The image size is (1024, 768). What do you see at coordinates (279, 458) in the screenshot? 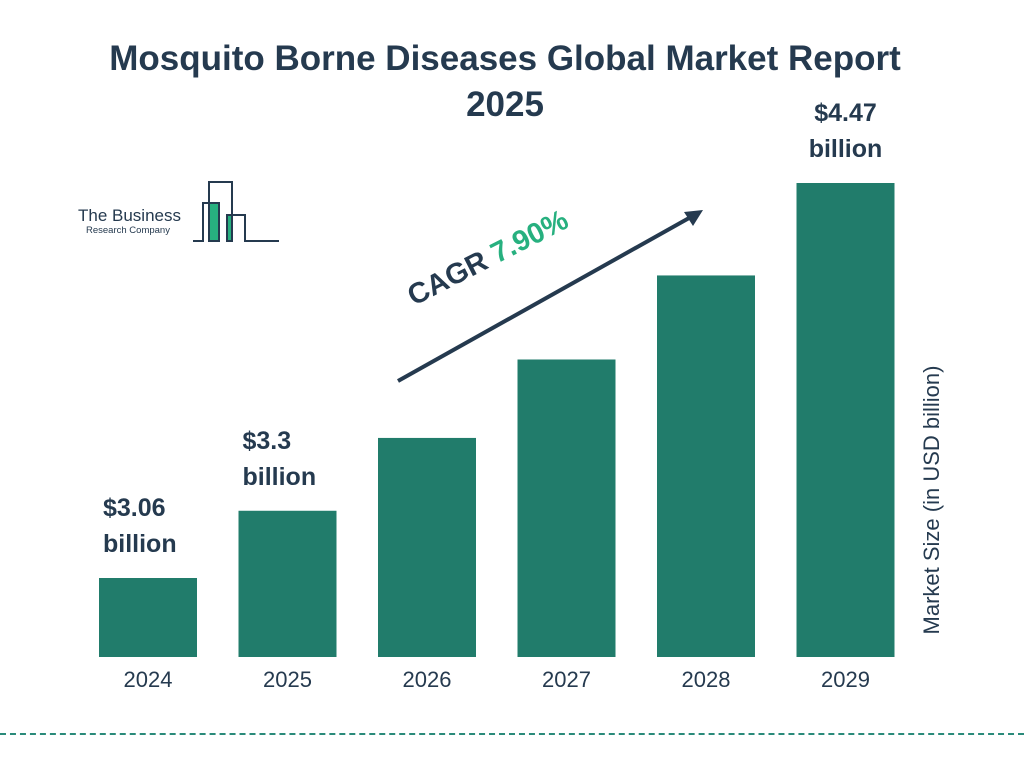
I see `data-label: $3.3 billion` at bounding box center [279, 458].